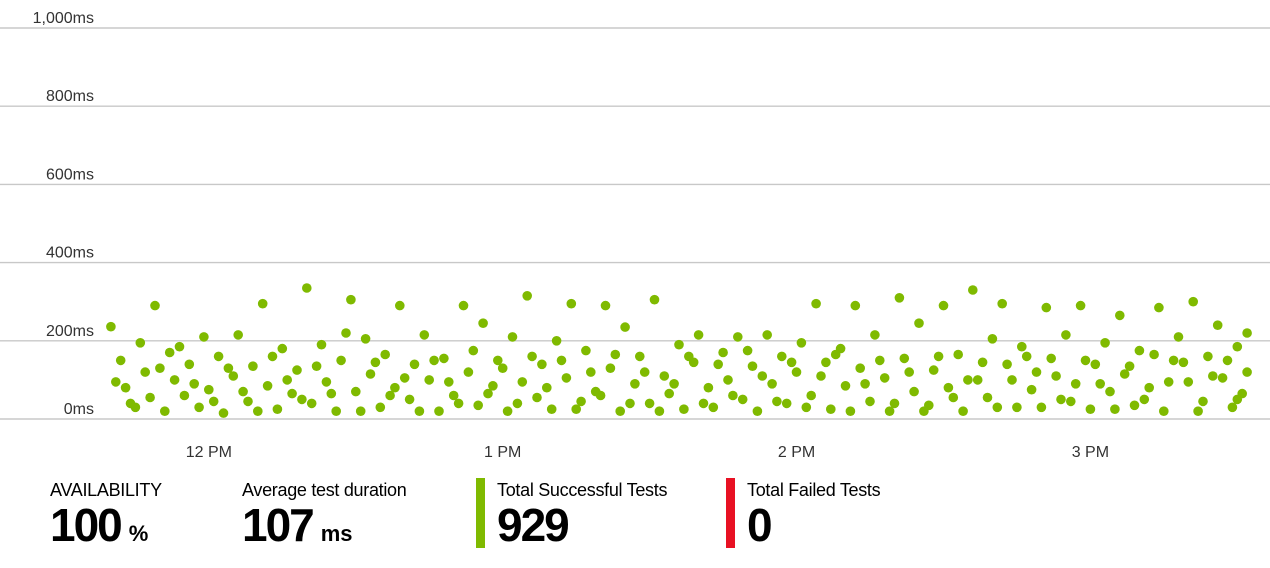 The image size is (1270, 568). Describe the element at coordinates (106, 490) in the screenshot. I see `availability-label: AVAILABILITY` at that location.